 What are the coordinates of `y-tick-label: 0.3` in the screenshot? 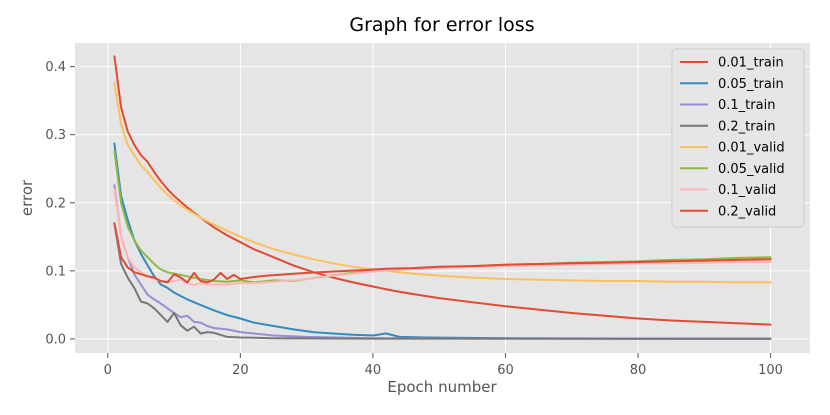 It's located at (55, 135).